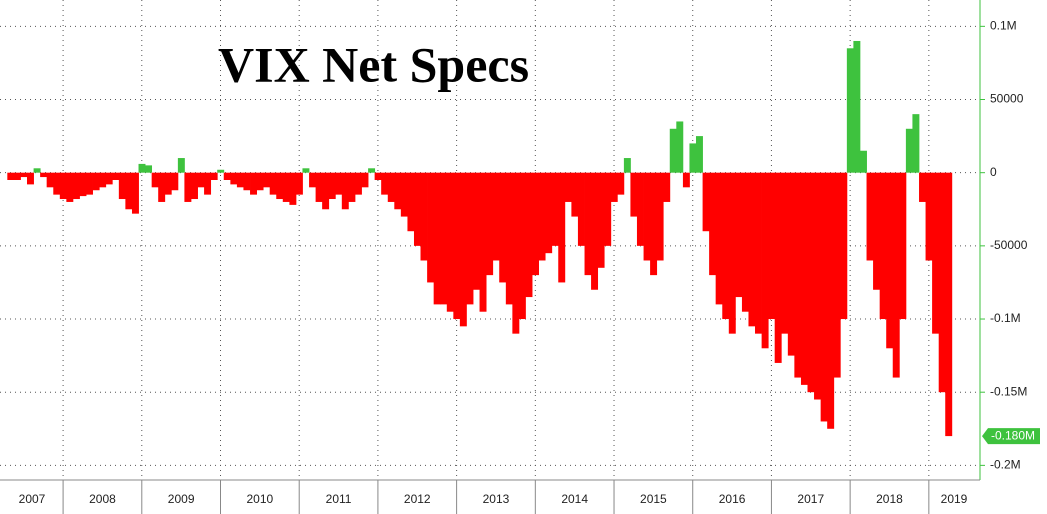 The width and height of the screenshot is (1047, 514). I want to click on x-tick-label: 2013, so click(496, 499).